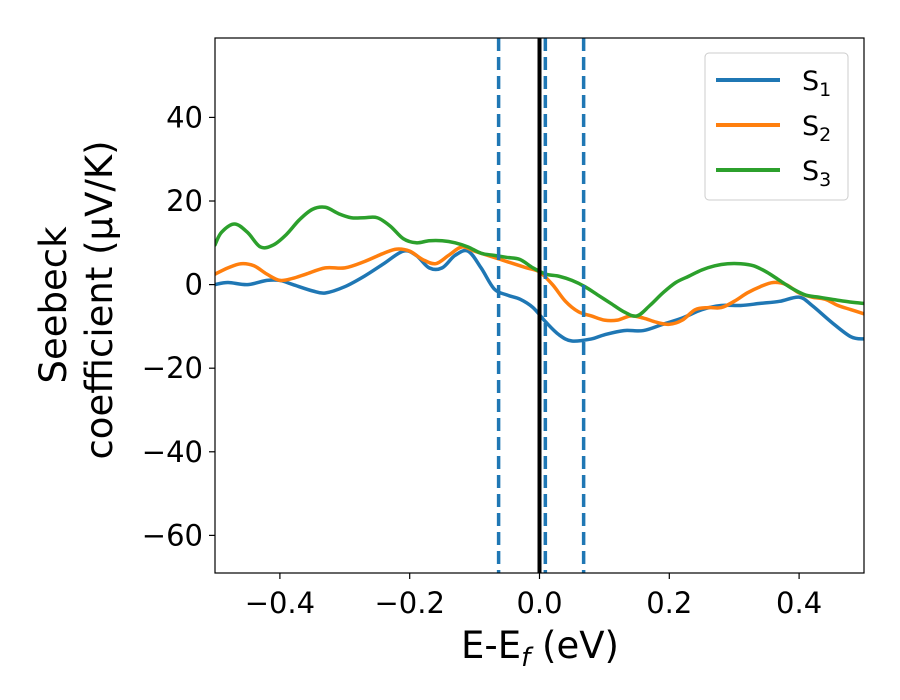 The width and height of the screenshot is (900, 700). What do you see at coordinates (172, 535) in the screenshot?
I see `y-tick-label: −60` at bounding box center [172, 535].